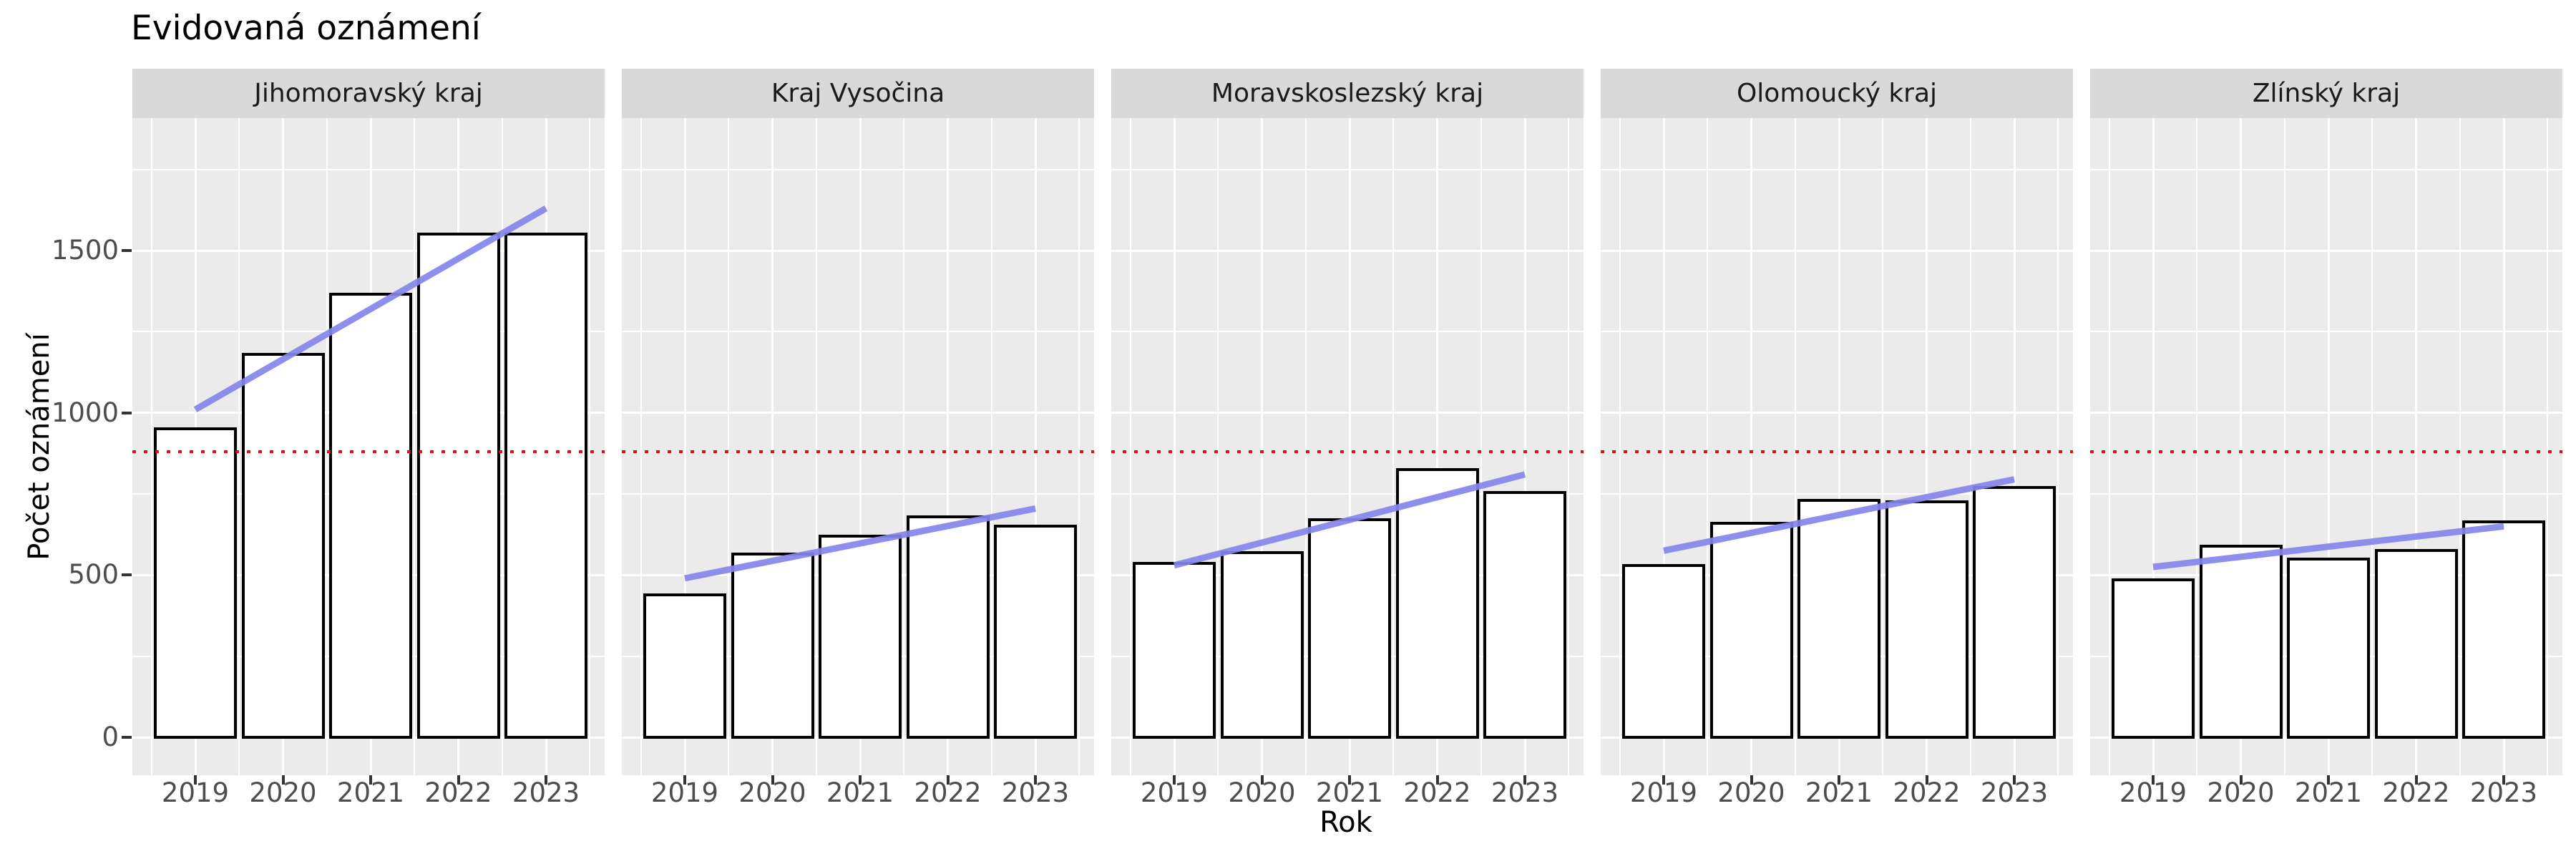  What do you see at coordinates (1035, 792) in the screenshot?
I see `x-axis-tick-label: 2023` at bounding box center [1035, 792].